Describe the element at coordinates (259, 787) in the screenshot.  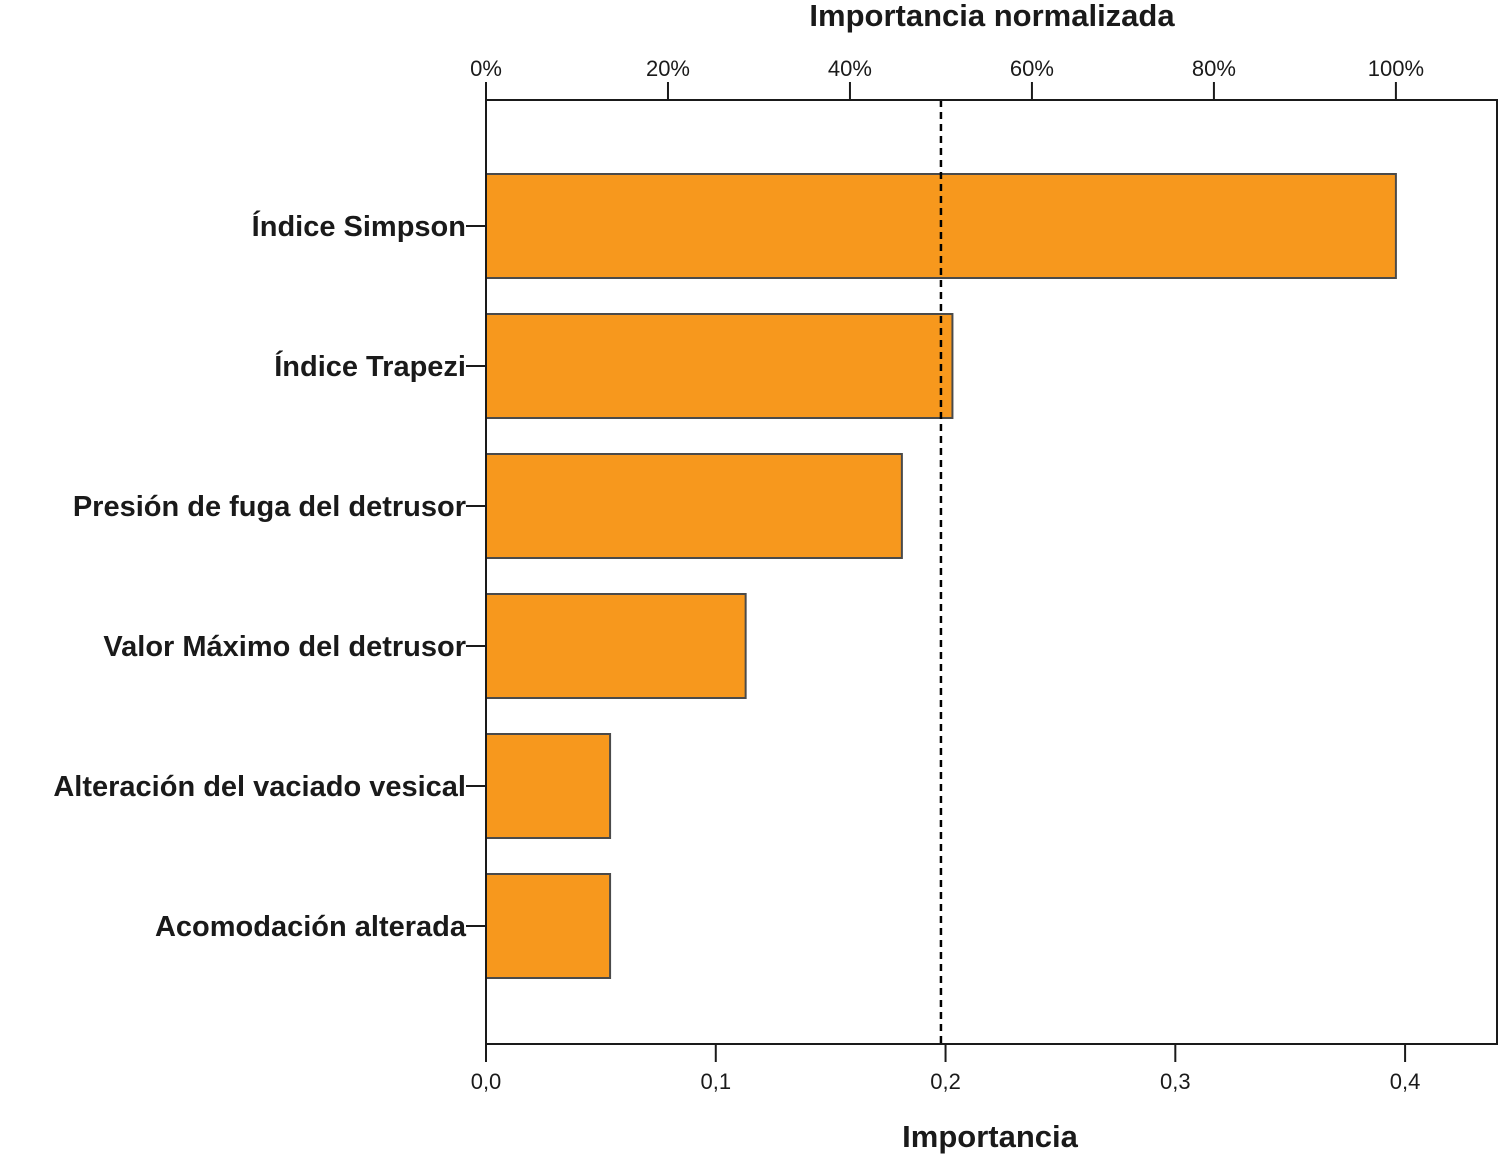
I see `category-label: Alteración del vaciado vesical` at that location.